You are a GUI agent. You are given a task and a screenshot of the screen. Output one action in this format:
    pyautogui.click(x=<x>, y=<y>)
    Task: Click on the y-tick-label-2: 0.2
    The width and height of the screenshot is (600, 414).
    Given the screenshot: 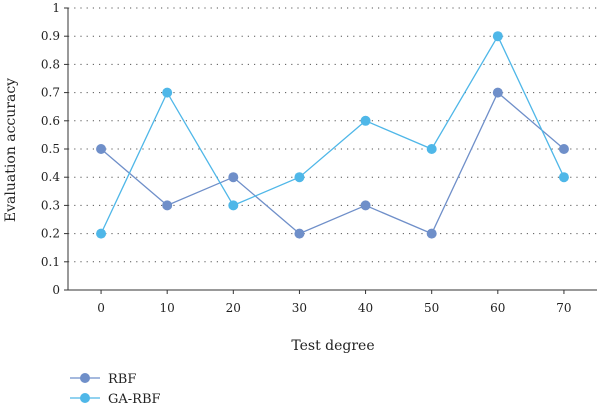 What is the action you would take?
    pyautogui.click(x=50, y=234)
    